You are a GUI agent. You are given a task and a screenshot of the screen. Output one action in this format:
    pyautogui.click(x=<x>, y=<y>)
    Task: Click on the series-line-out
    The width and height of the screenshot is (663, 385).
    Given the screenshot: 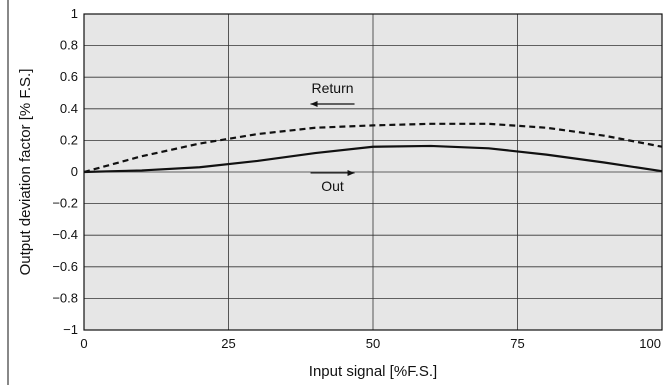 What is the action you would take?
    pyautogui.click(x=373, y=159)
    